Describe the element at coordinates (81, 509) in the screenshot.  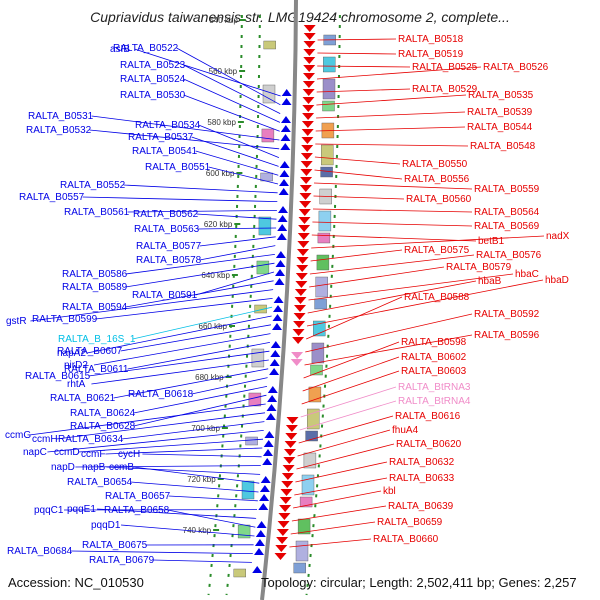
I see `left-gene-label: pqqE1` at that location.